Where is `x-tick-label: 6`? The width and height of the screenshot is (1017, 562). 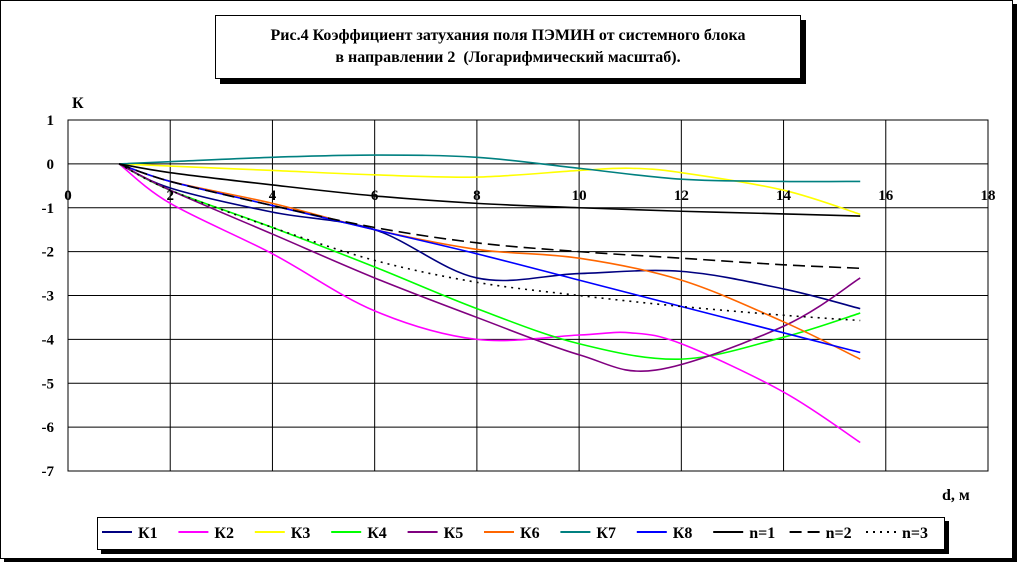
x-tick-label: 6 is located at coordinates (375, 196).